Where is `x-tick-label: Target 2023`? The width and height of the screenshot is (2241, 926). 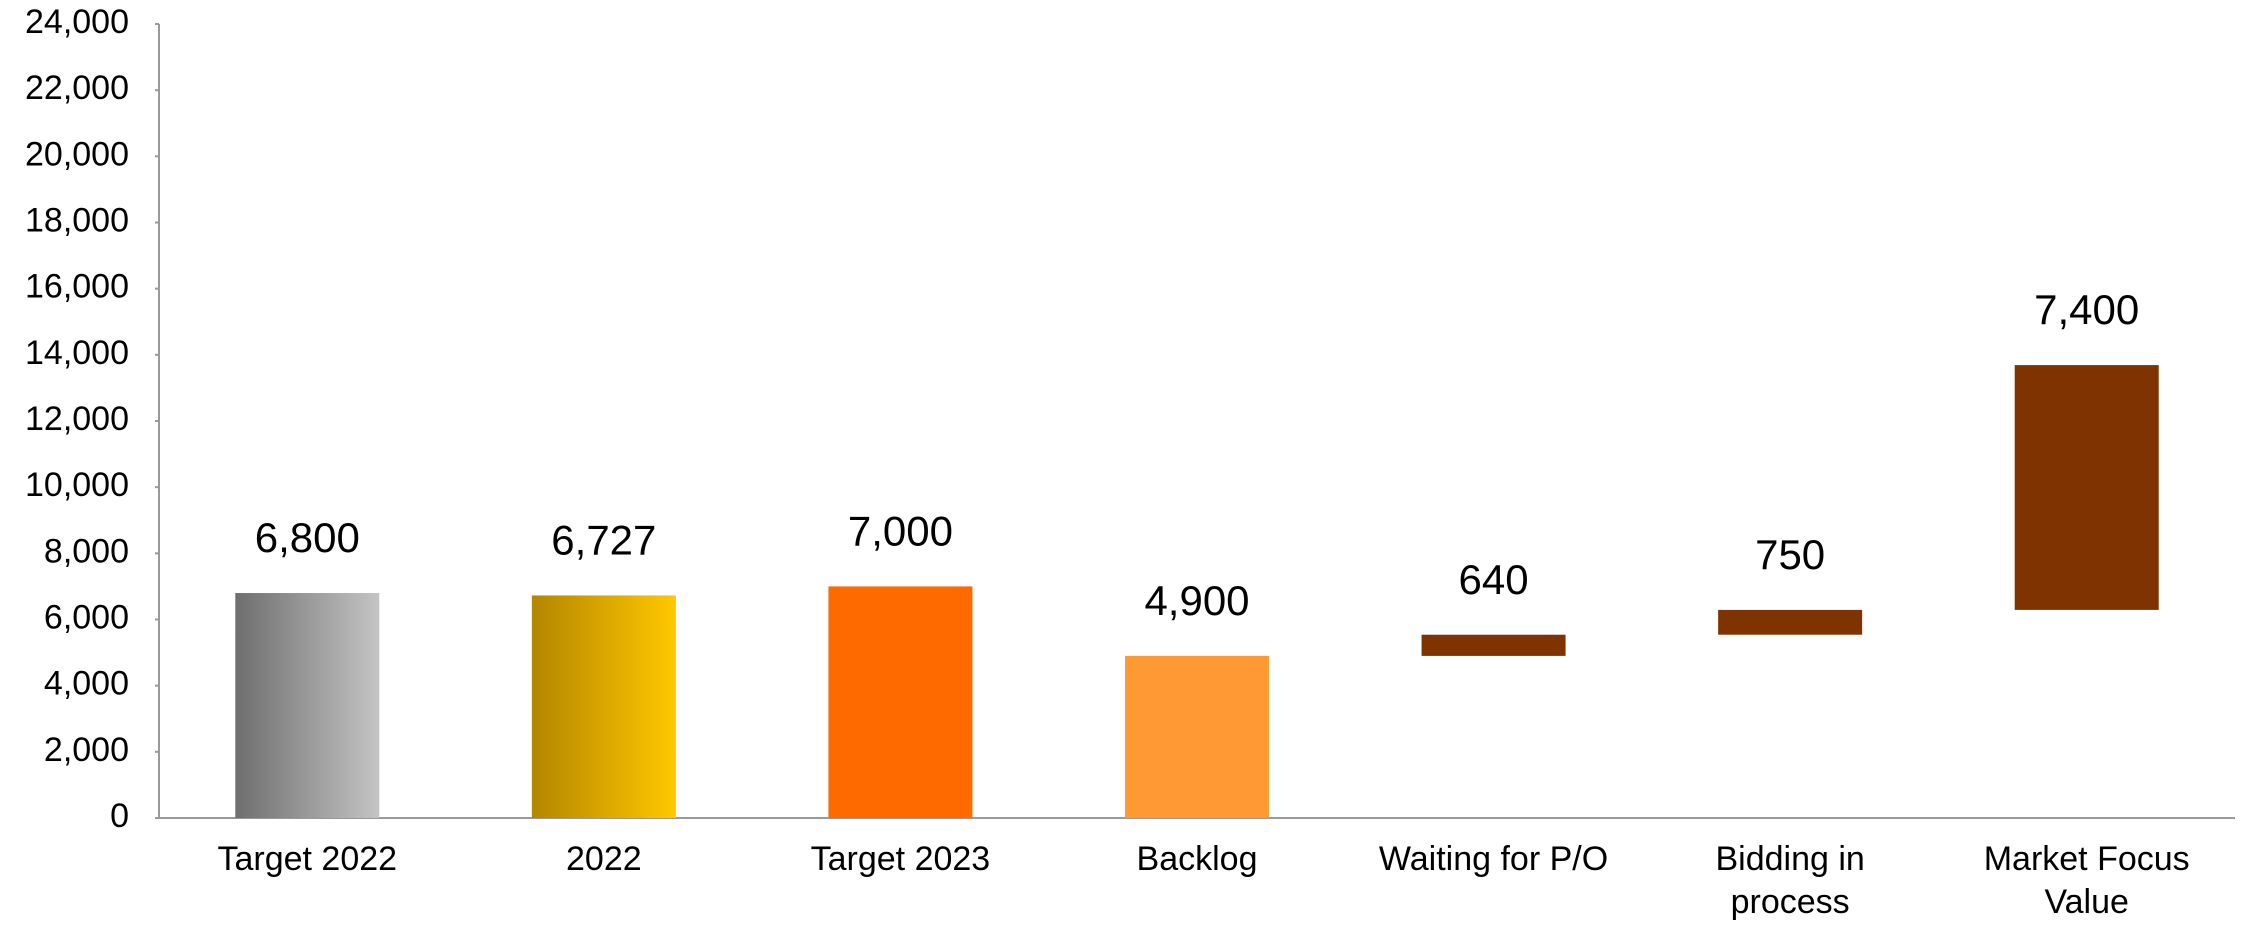
x-tick-label: Target 2023 is located at coordinates (900, 859).